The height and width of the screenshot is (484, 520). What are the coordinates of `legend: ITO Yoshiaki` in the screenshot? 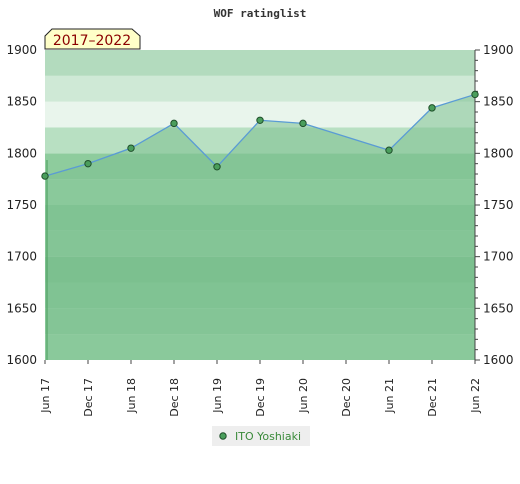 It's located at (261, 436).